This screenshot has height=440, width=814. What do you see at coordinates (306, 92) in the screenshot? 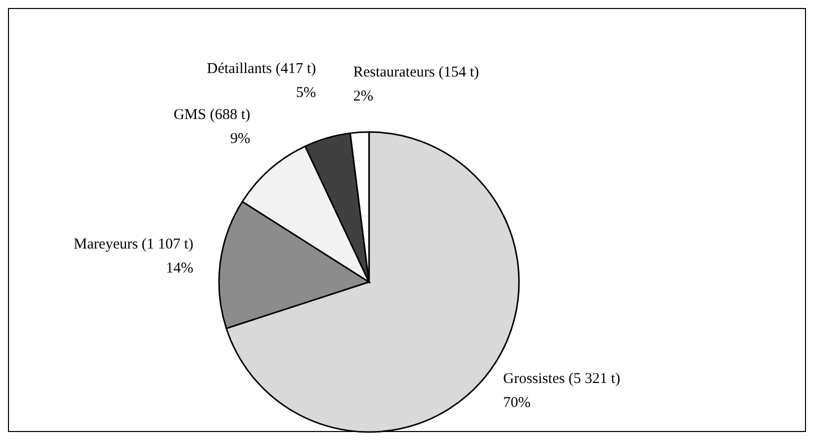
I see `data-label: 5%` at bounding box center [306, 92].